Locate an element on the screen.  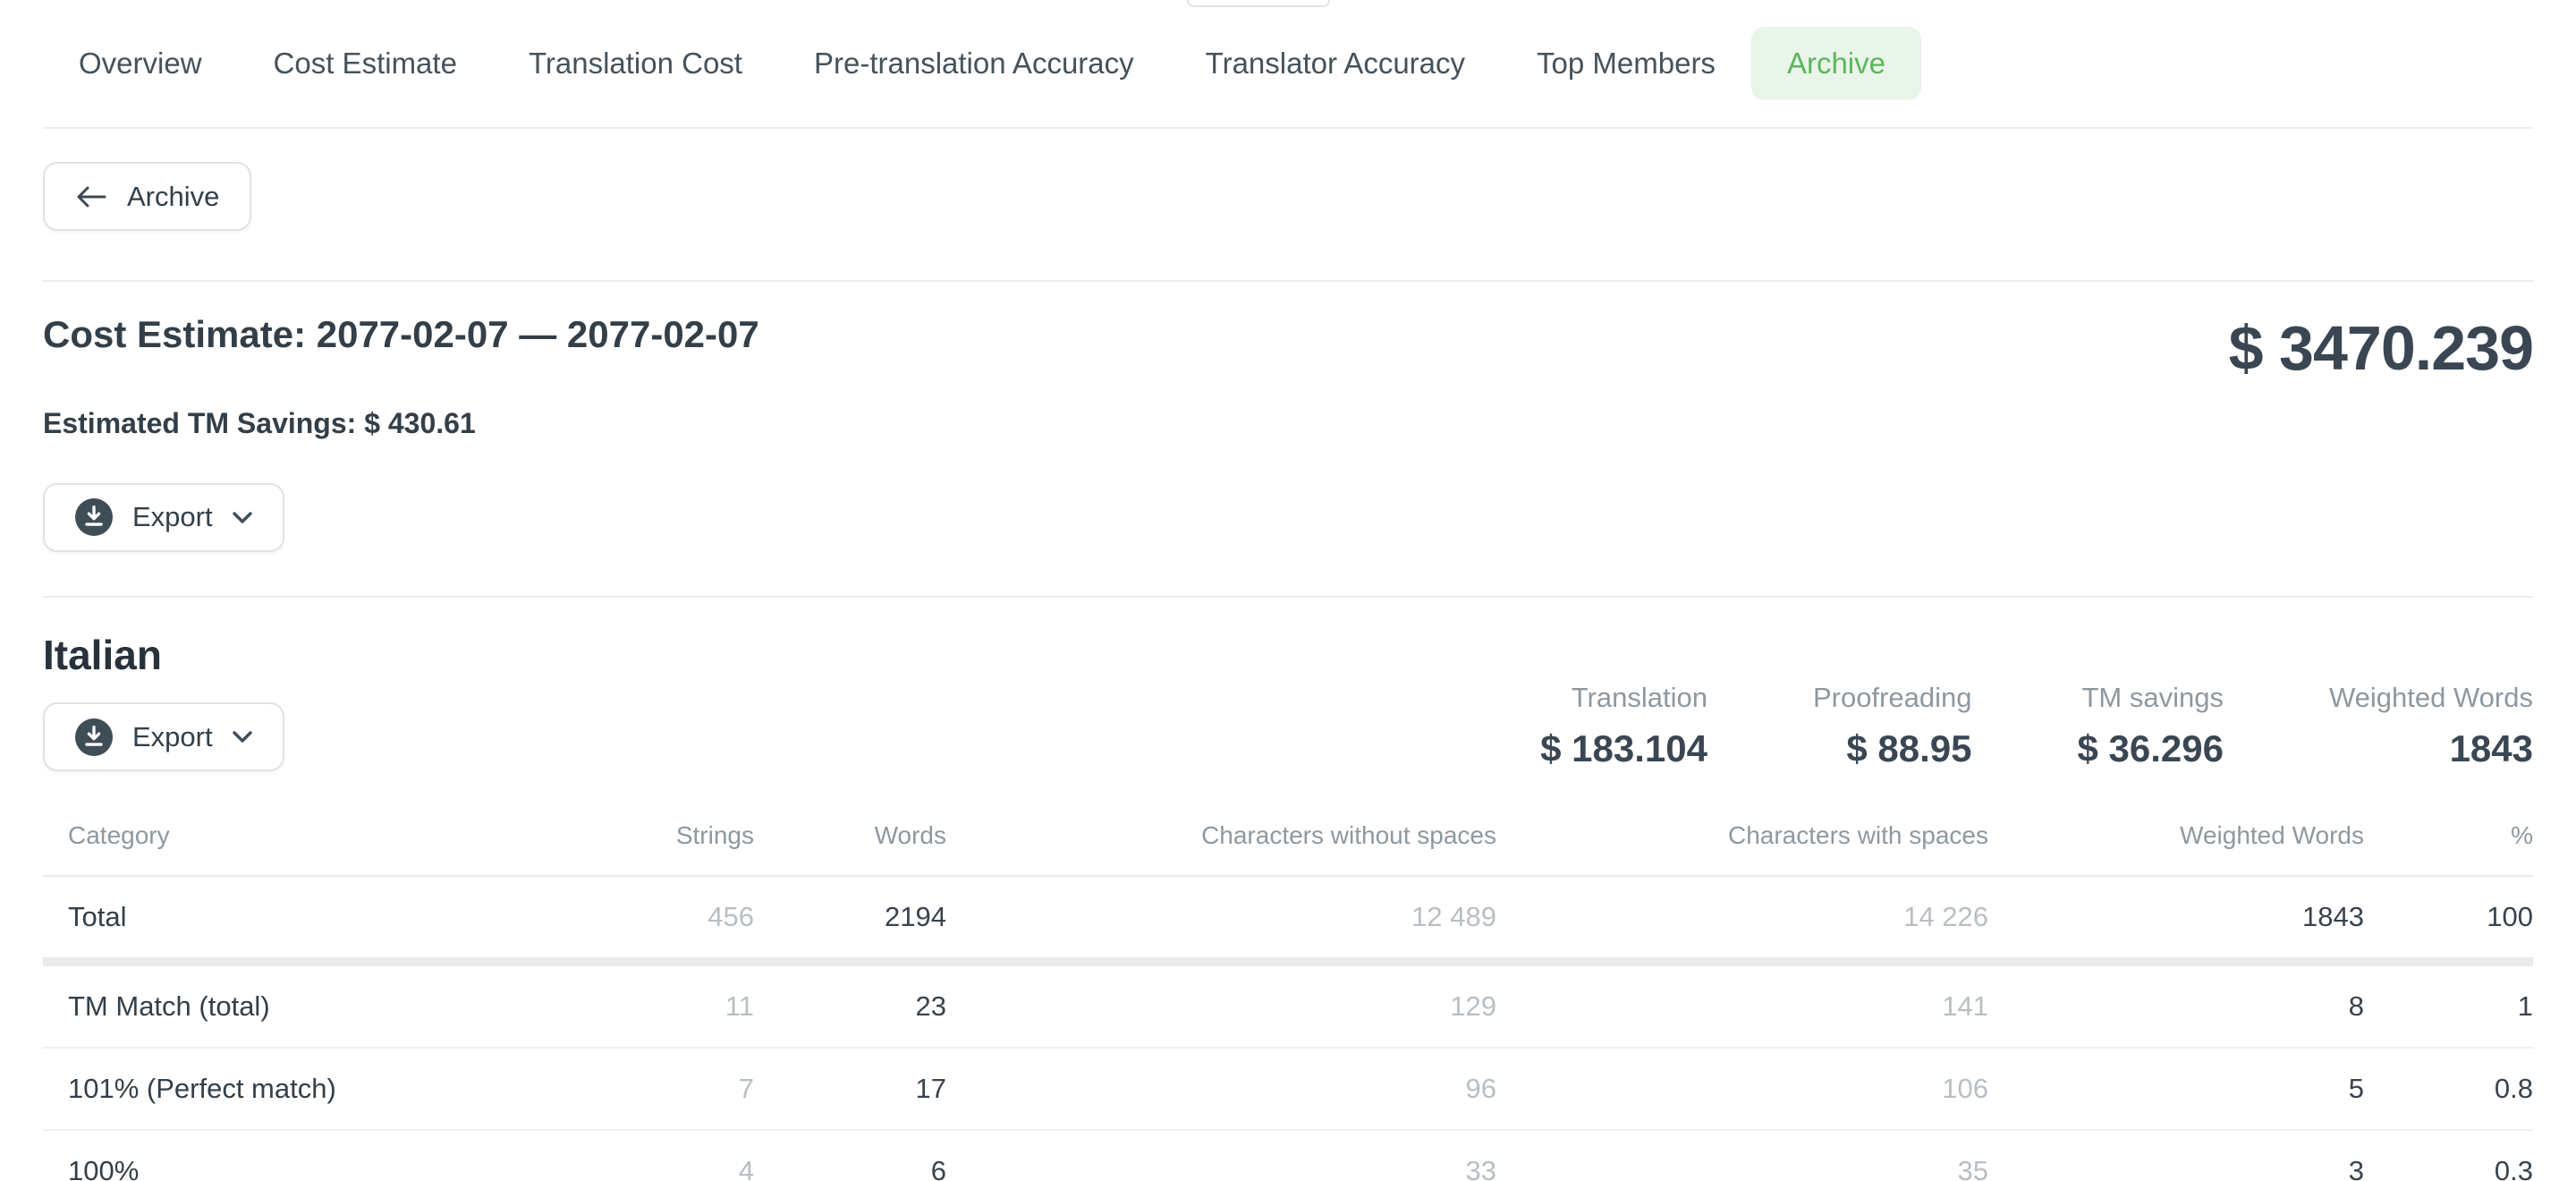
export-report-button: Export is located at coordinates (163, 517).